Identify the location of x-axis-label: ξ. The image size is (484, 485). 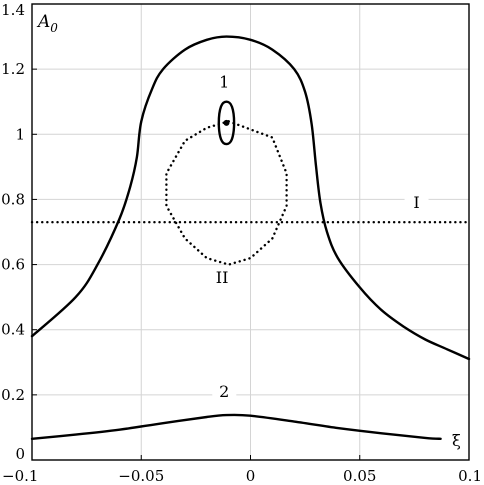
(456, 440).